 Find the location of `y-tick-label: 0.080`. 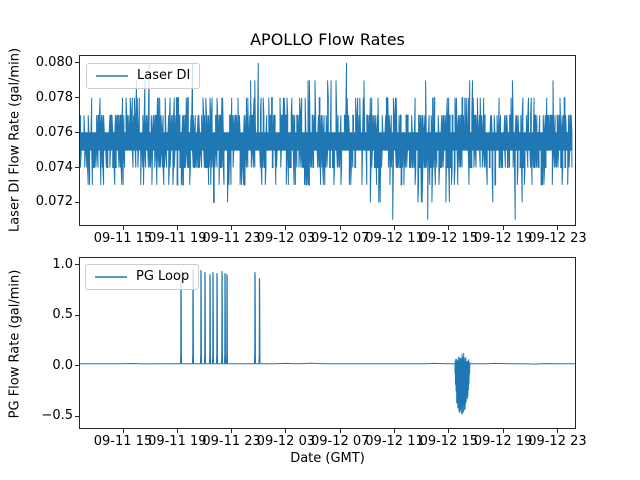

y-tick-label: 0.080 is located at coordinates (54, 62).